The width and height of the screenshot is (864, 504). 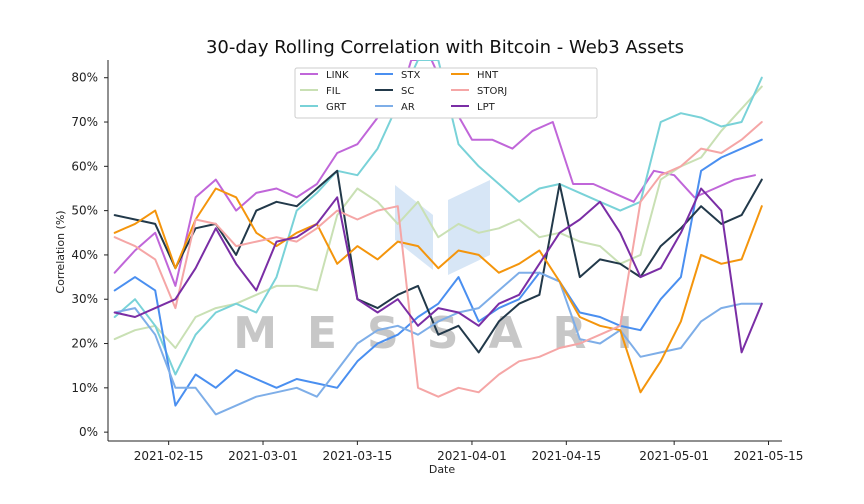 I want to click on y-tick-label: 80%, so click(x=84, y=78).